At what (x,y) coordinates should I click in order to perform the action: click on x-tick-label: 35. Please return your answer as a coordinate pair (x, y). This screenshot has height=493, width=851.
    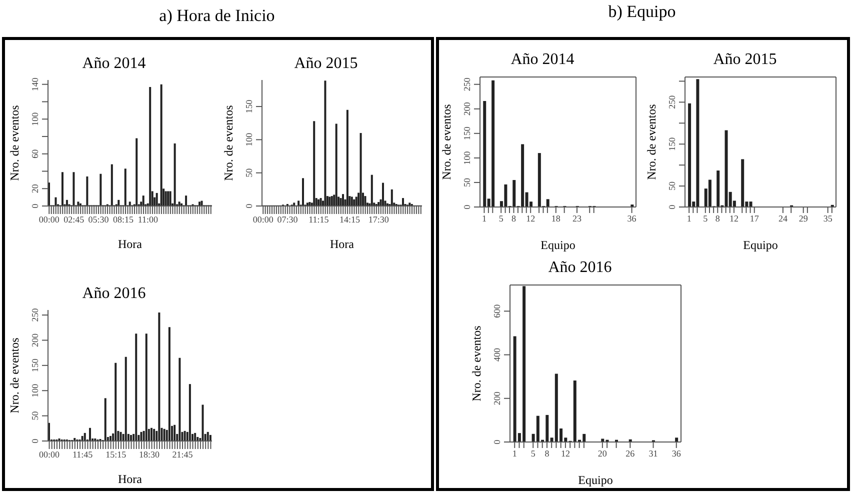
    Looking at the image, I should click on (828, 218).